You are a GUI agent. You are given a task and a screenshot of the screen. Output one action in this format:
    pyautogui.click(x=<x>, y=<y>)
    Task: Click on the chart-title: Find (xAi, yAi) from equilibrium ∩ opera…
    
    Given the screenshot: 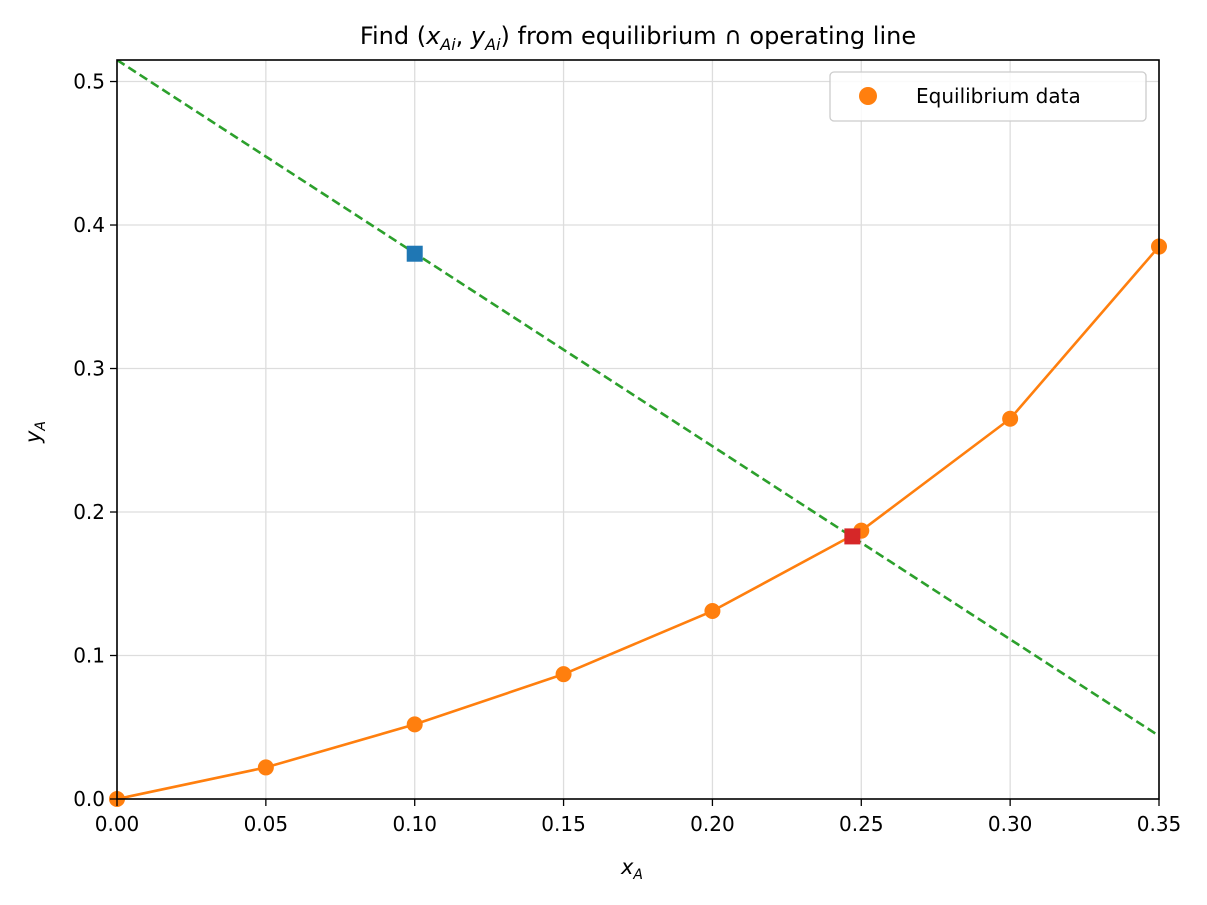 What is the action you would take?
    pyautogui.click(x=638, y=38)
    